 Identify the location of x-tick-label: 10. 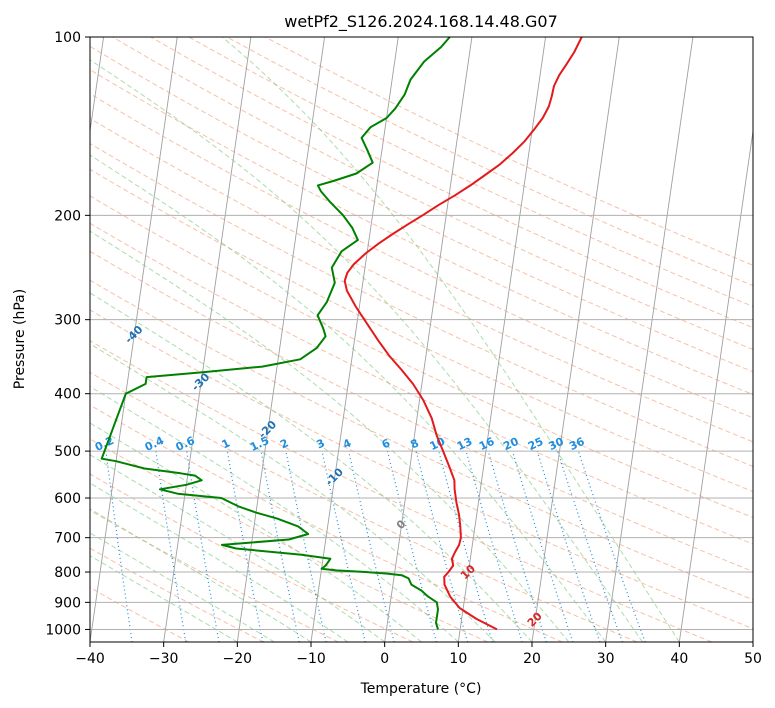
(458, 659).